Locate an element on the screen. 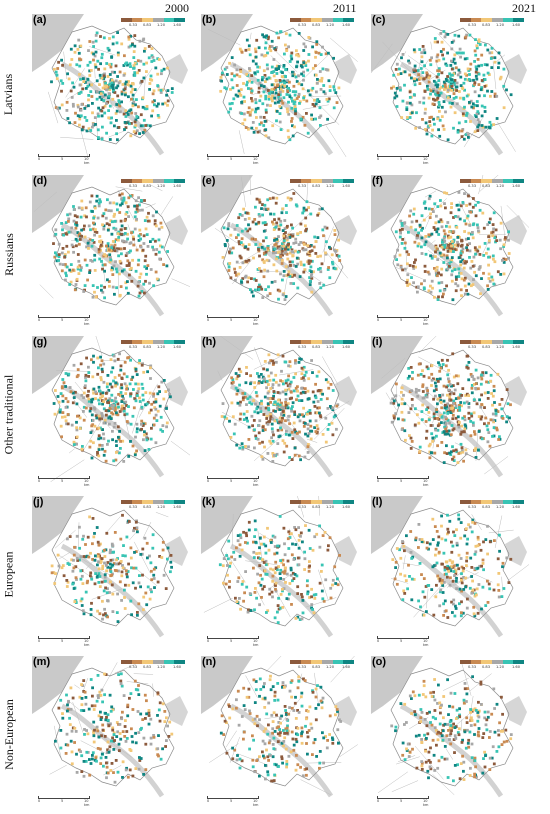  legend-swatch is located at coordinates (348, 181).